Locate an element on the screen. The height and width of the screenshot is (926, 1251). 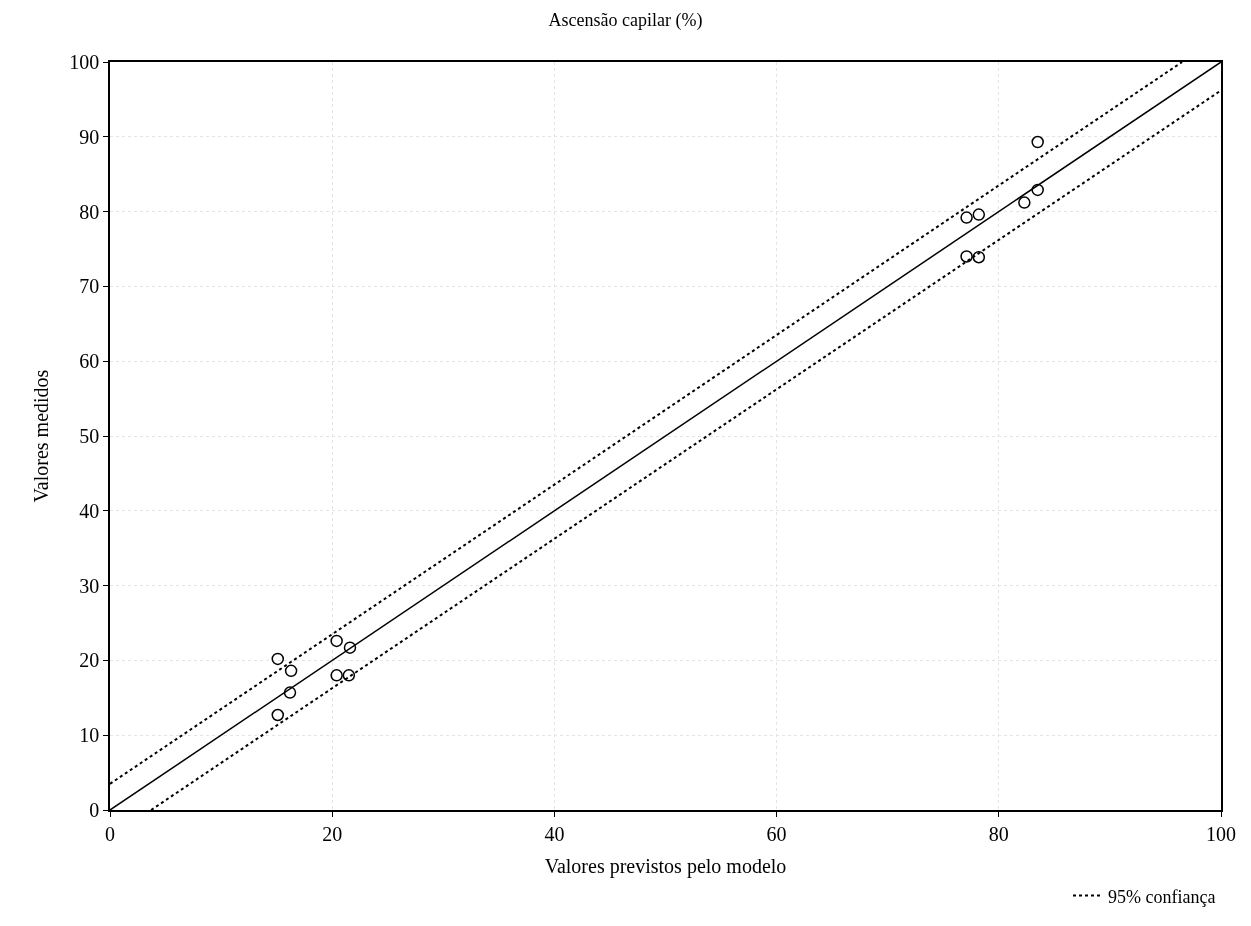
y-tick-label: 60 is located at coordinates (89, 361).